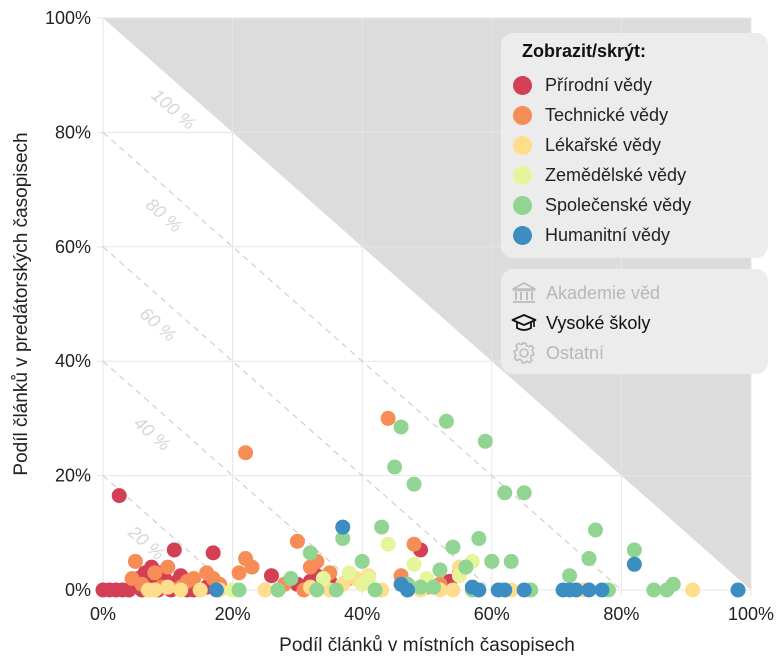 Image resolution: width=781 pixels, height=660 pixels. I want to click on x-tick-label: 40%, so click(362, 614).